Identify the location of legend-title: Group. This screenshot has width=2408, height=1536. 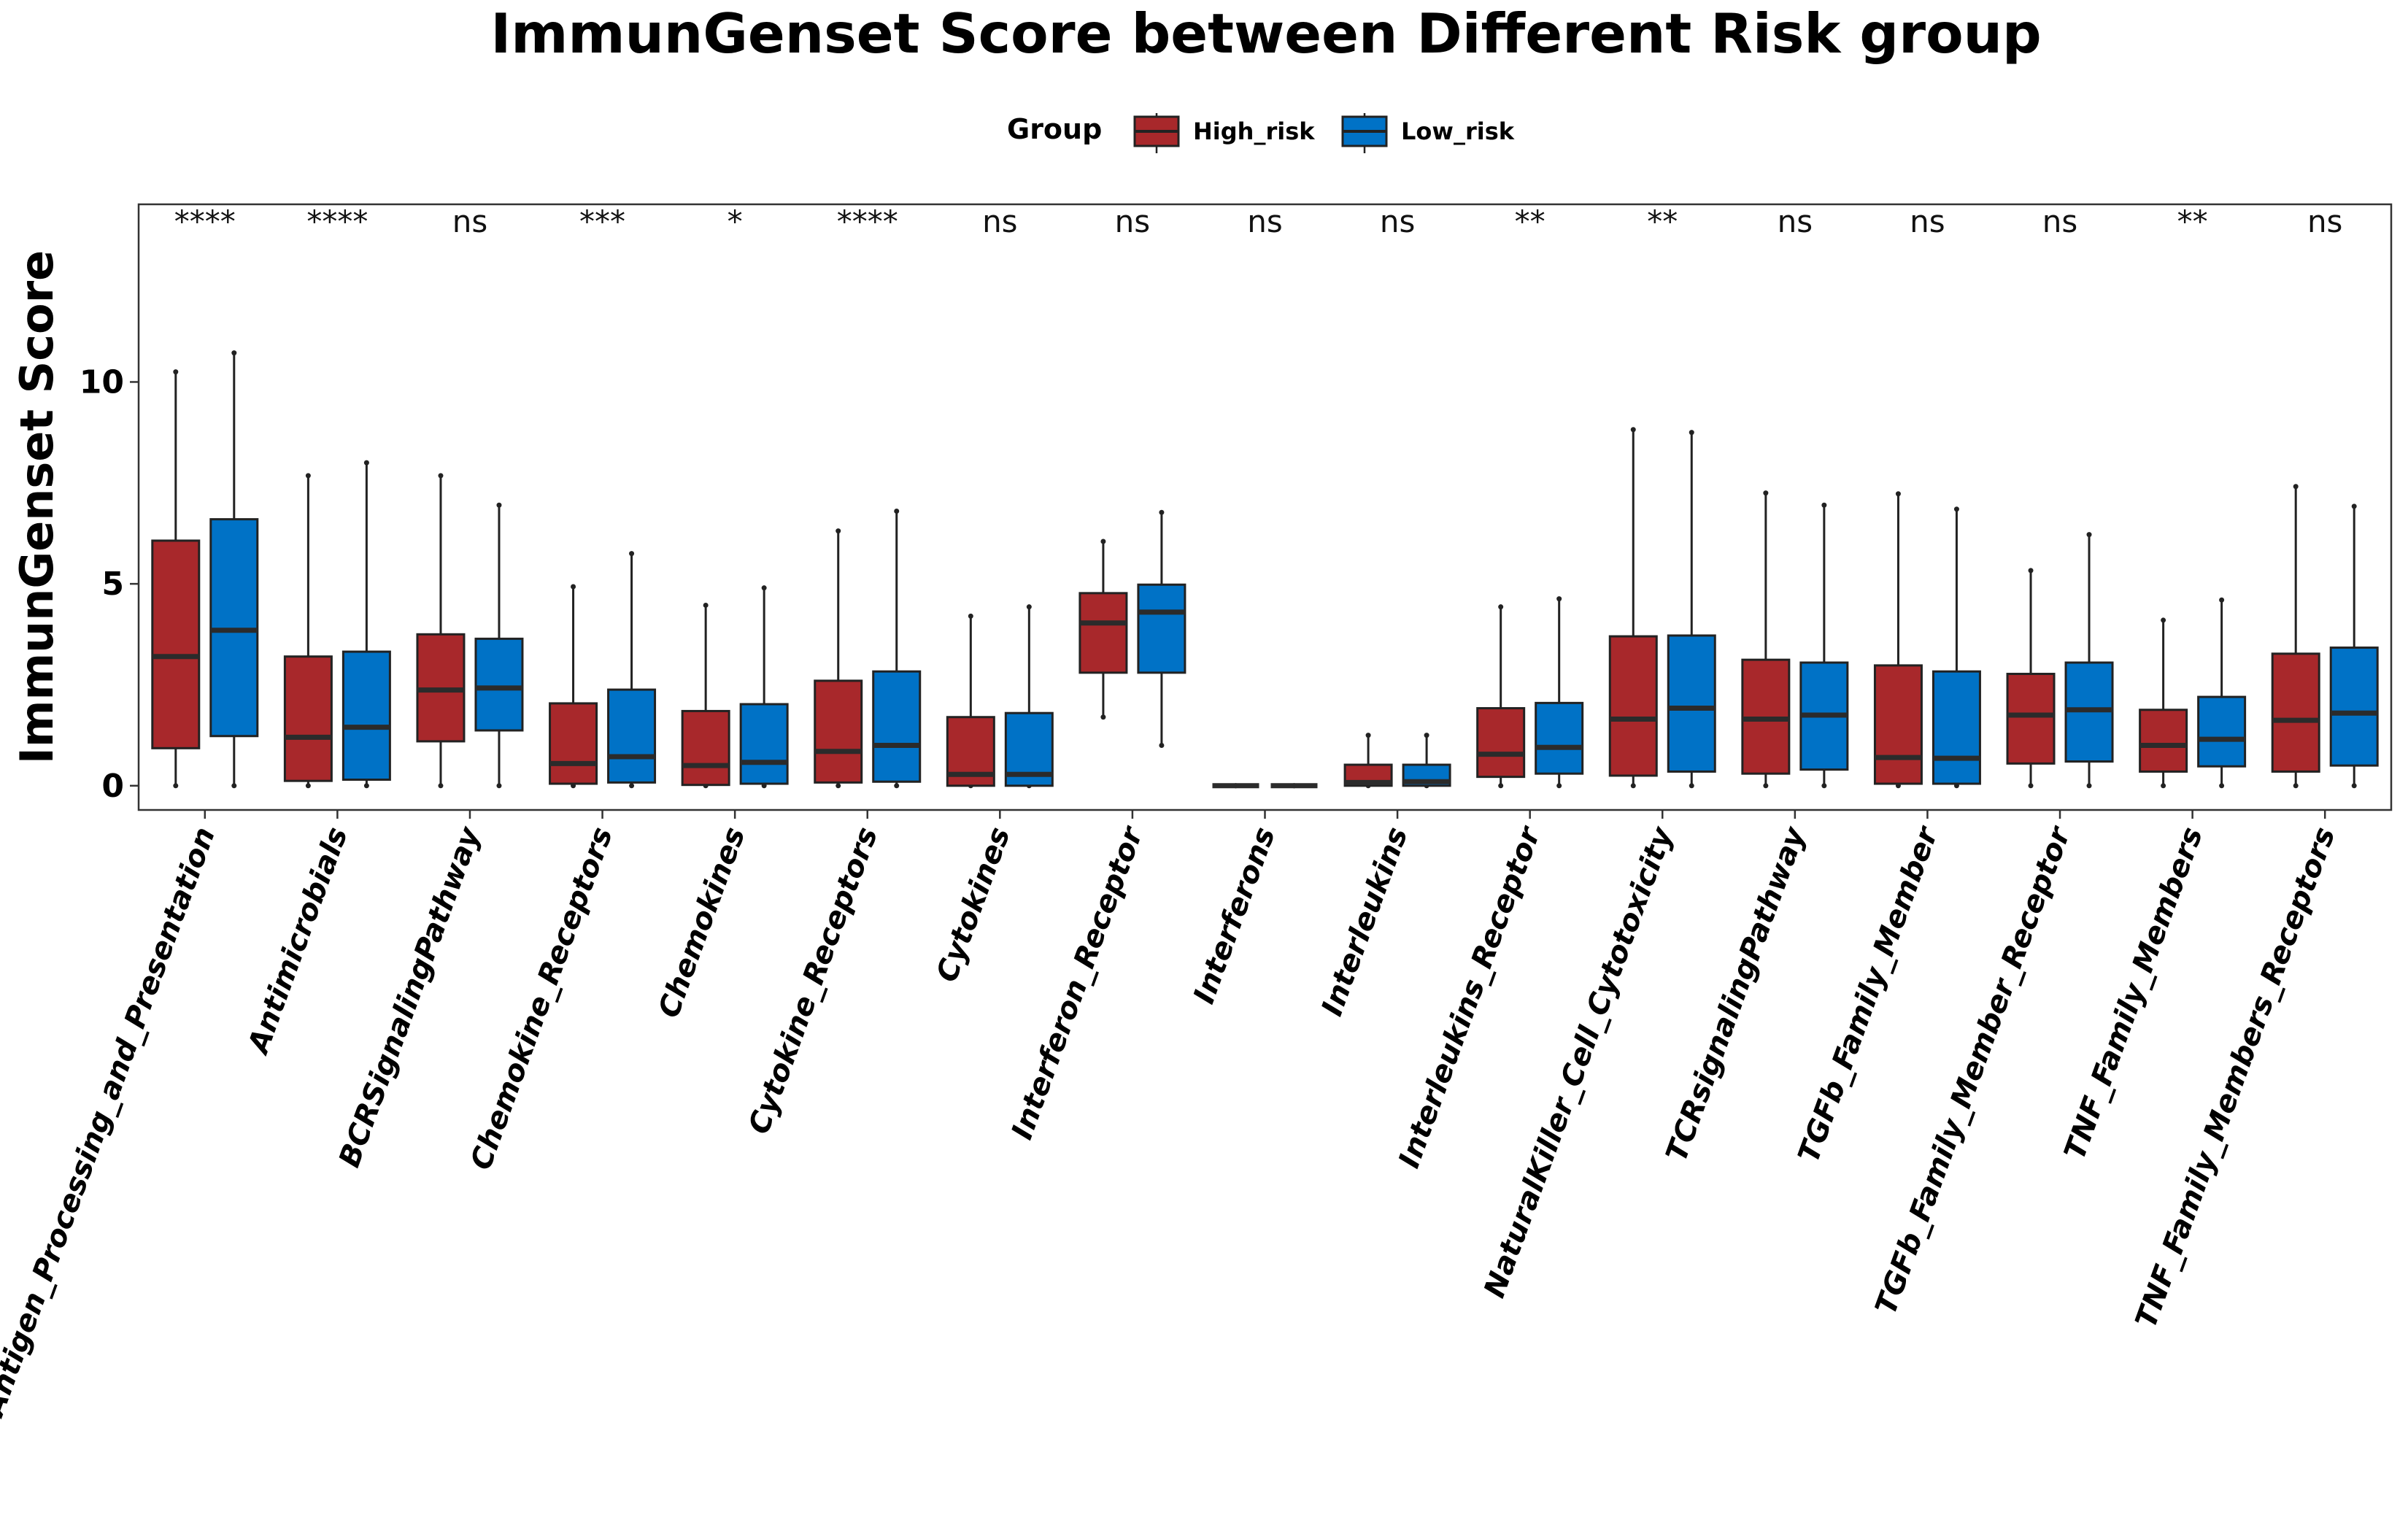
(1054, 129).